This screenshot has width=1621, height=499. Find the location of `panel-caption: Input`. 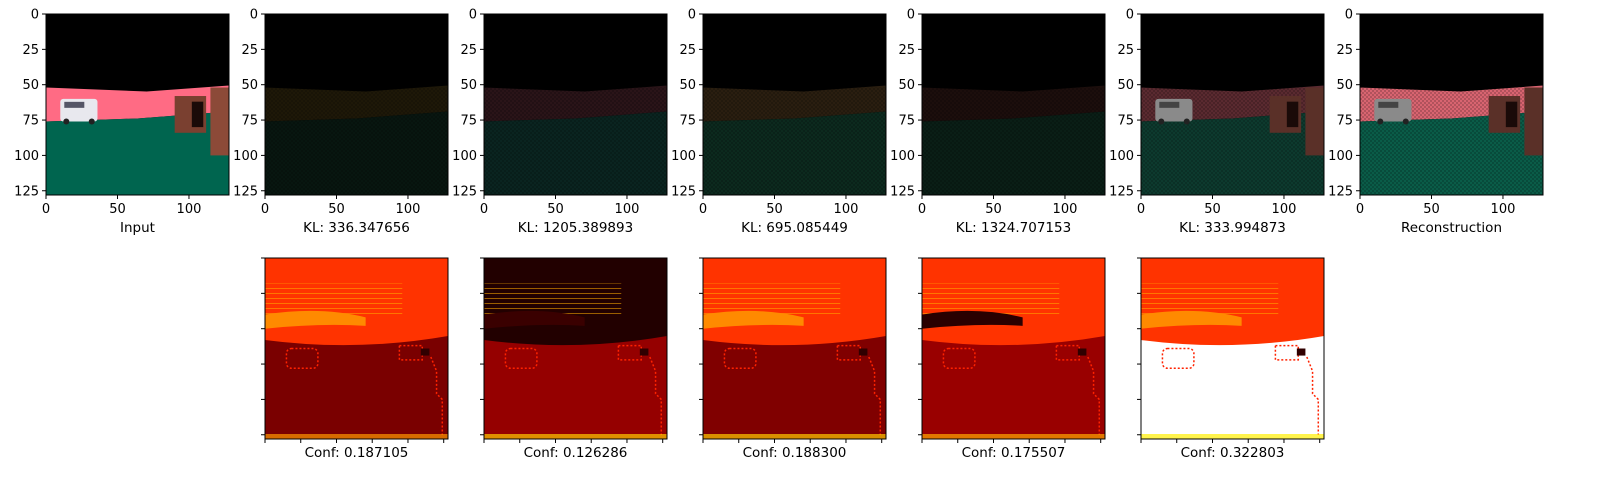

panel-caption: Input is located at coordinates (137, 228).